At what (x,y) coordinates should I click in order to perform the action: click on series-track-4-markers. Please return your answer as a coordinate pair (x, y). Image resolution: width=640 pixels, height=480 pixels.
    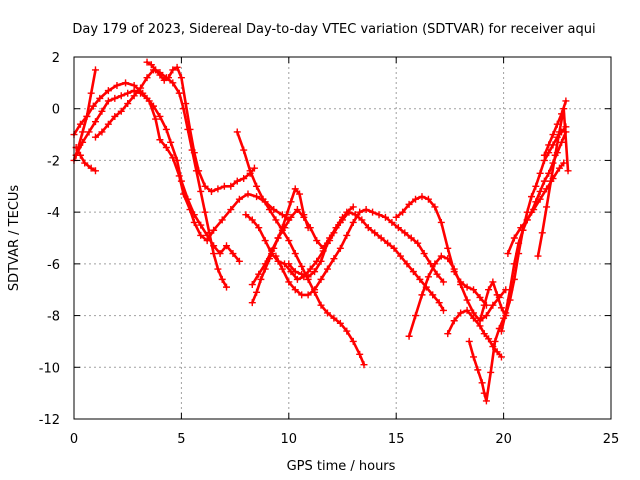
    Looking at the image, I should click on (85, 159).